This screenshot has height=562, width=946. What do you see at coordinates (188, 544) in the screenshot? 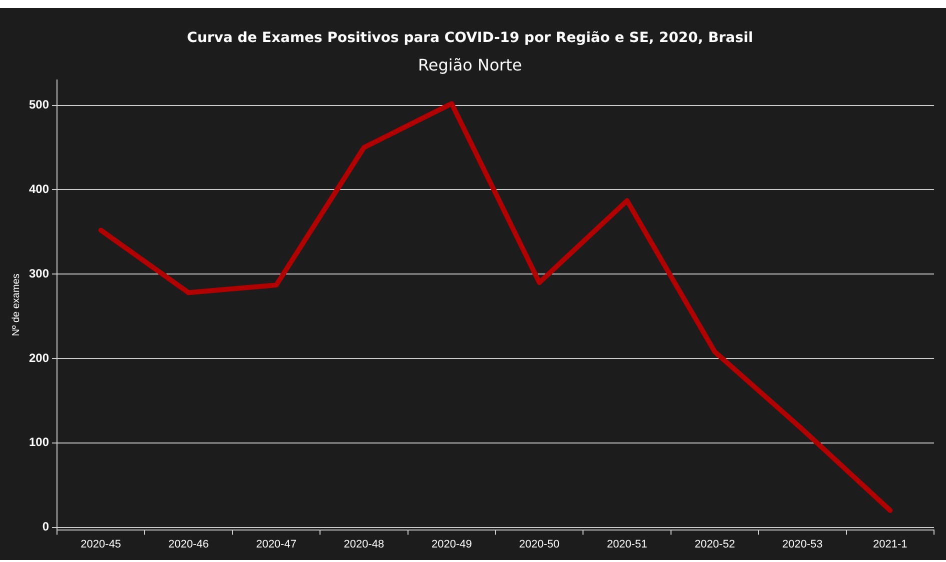
I see `x-tick-label: 2020-46` at bounding box center [188, 544].